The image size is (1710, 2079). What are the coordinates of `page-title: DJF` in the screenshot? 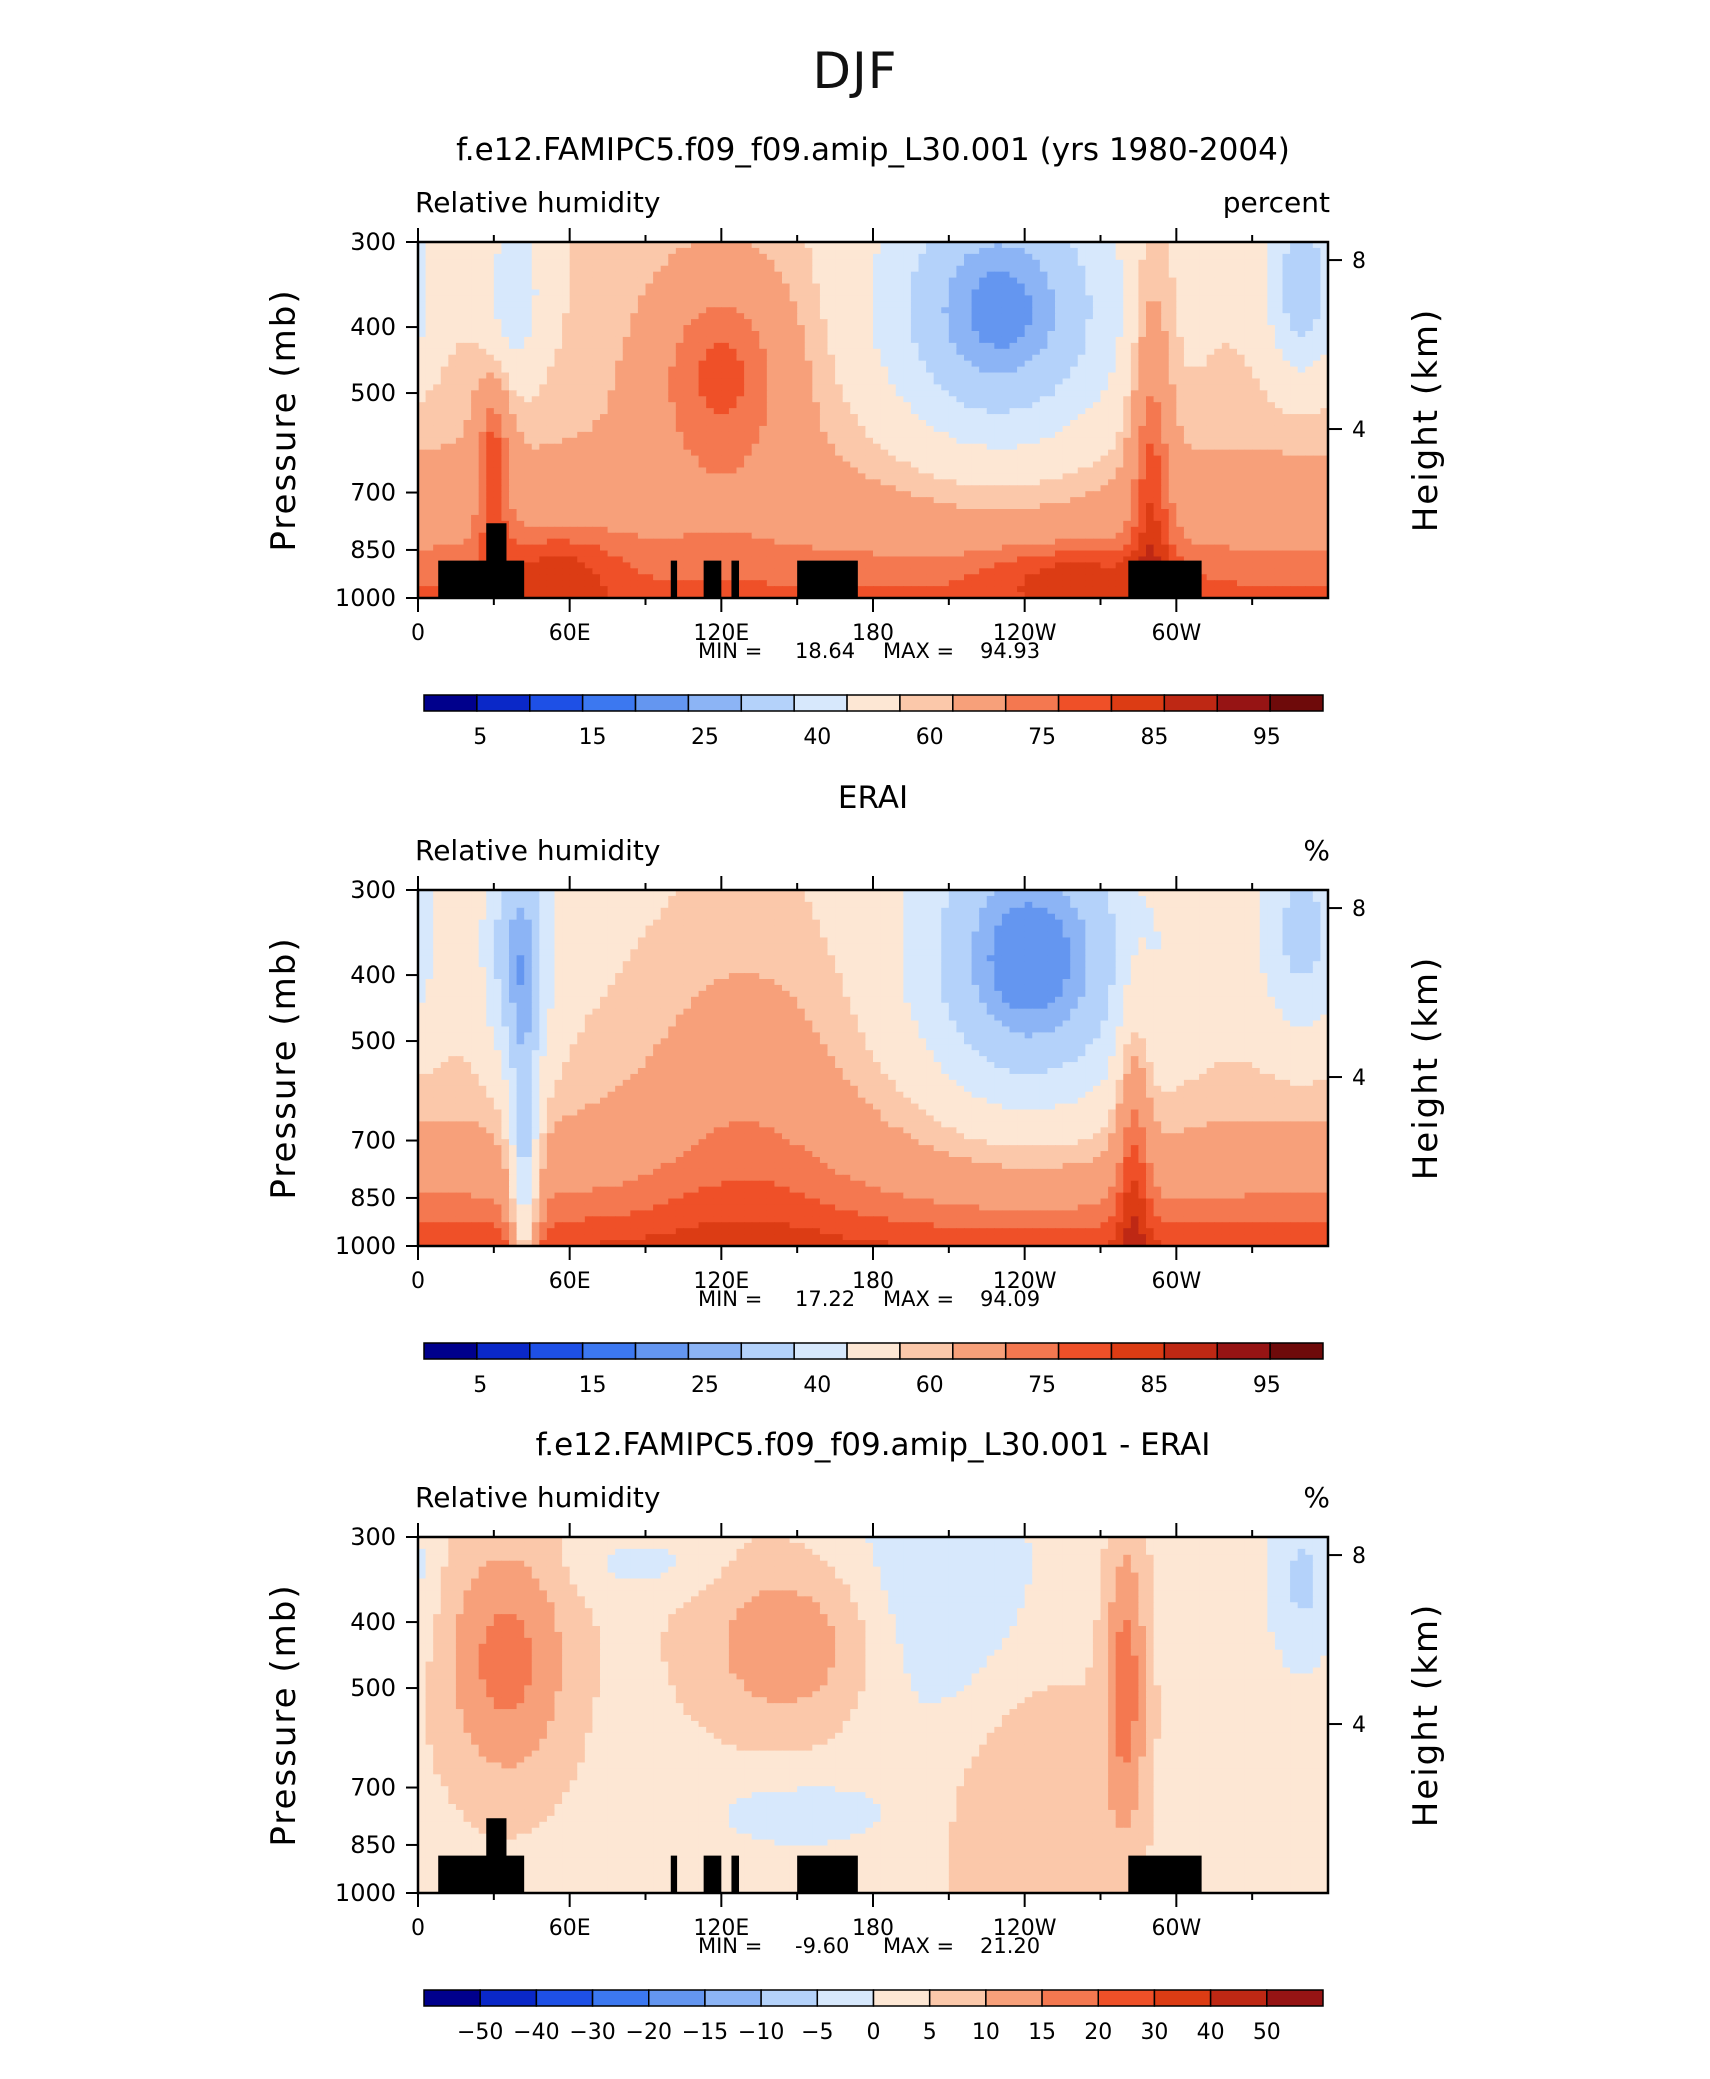 It's located at (855, 71).